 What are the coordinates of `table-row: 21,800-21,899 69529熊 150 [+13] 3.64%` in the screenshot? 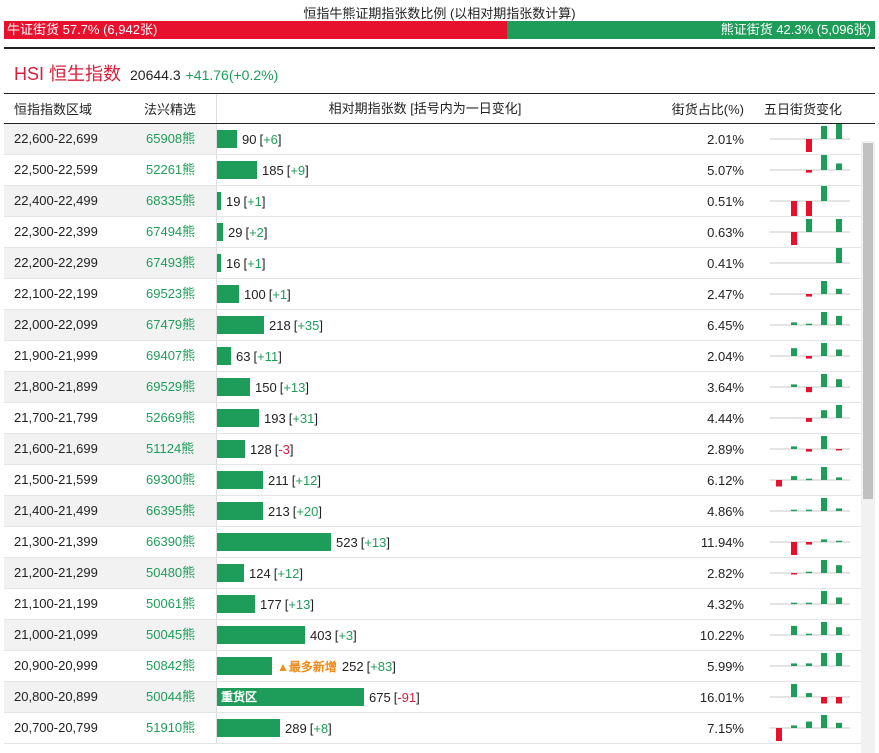 It's located at (439, 387).